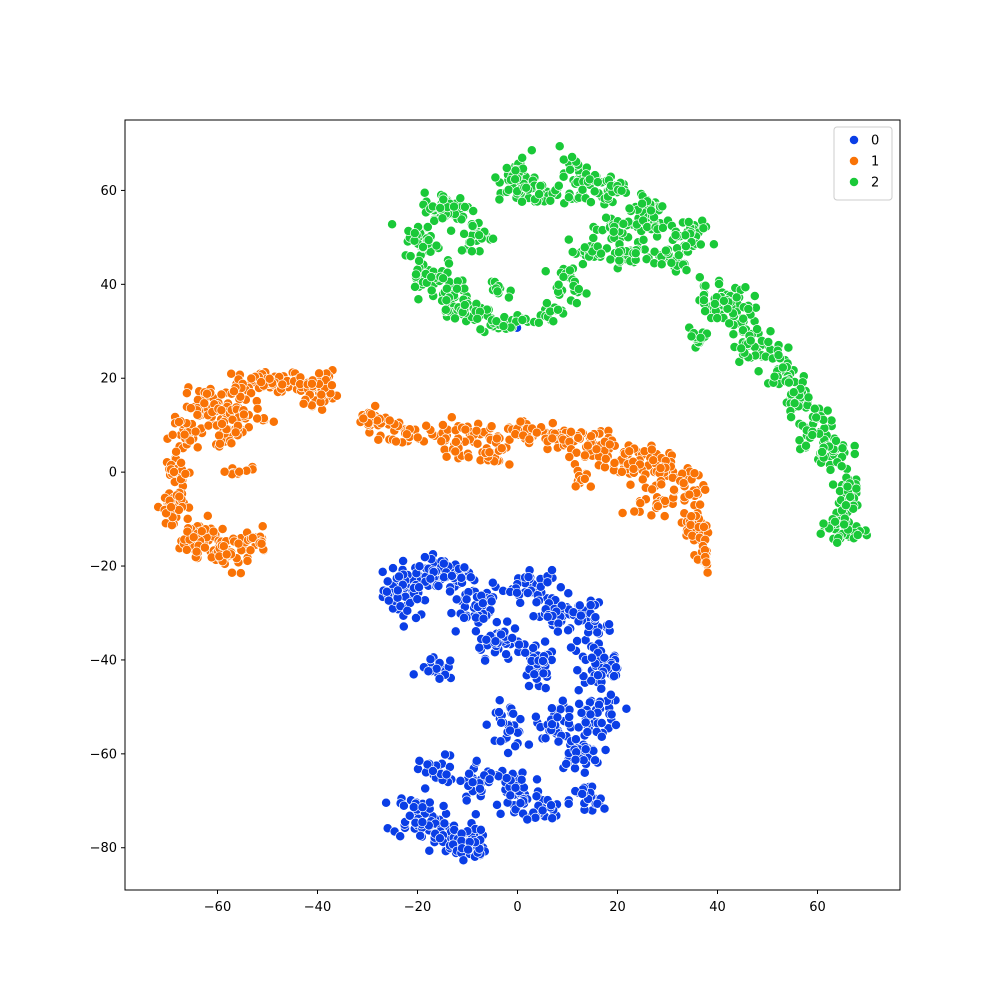  Describe the element at coordinates (103, 660) in the screenshot. I see `y-tick-label: −40` at that location.